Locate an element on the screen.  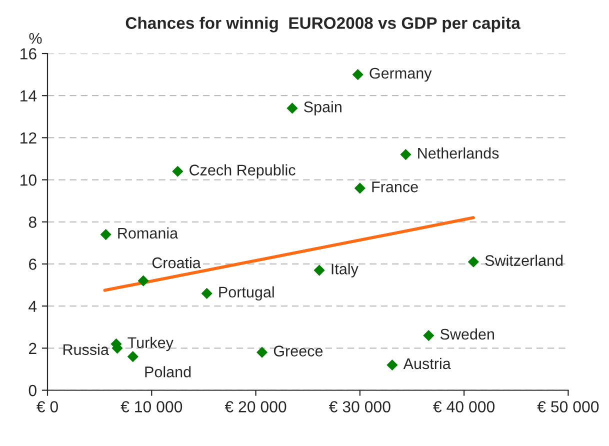
annotation: Greece is located at coordinates (298, 351).